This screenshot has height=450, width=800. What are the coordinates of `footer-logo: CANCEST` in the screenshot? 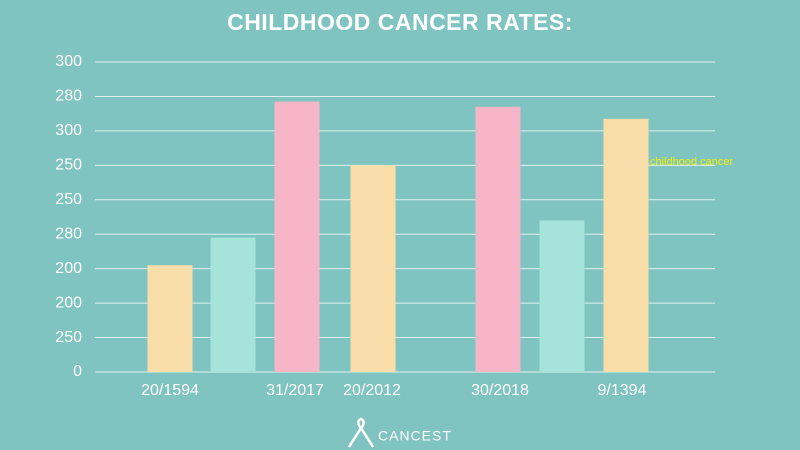 It's located at (399, 432).